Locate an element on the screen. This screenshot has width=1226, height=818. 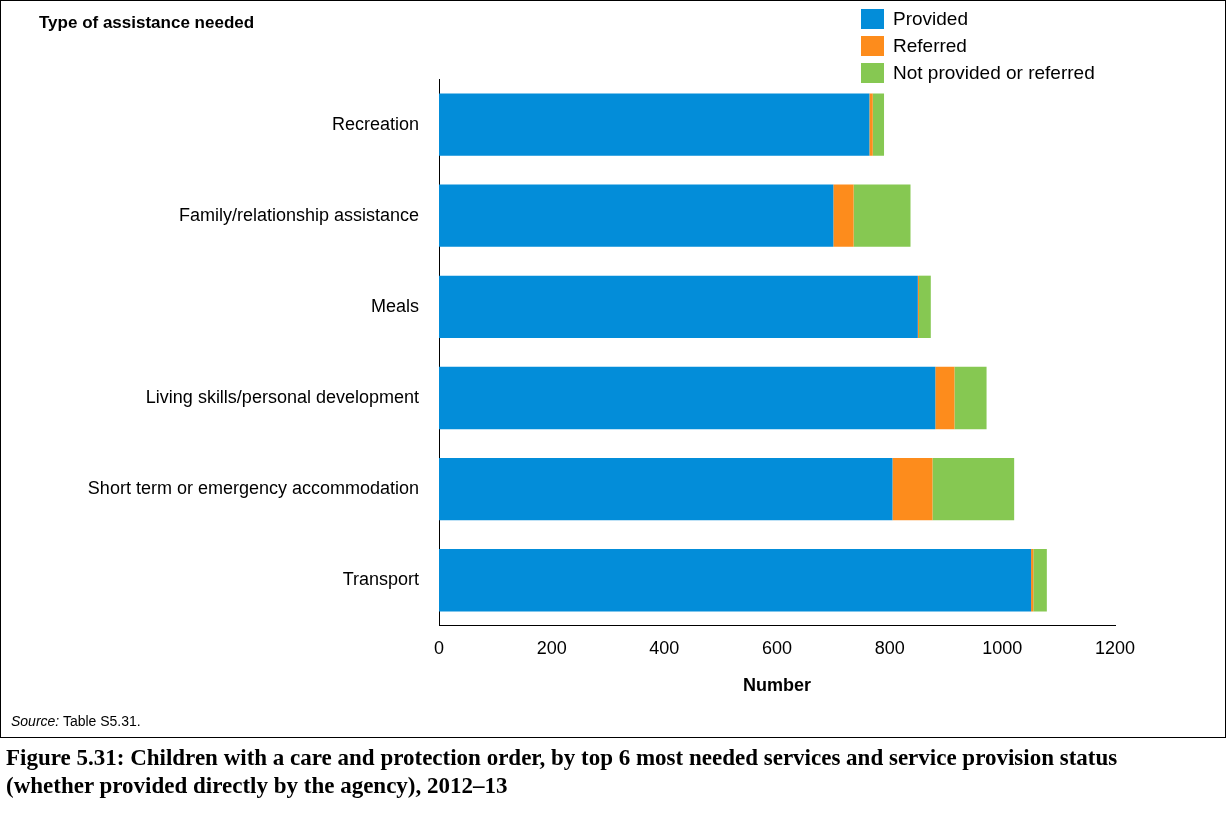
x-tick-label: 1000 is located at coordinates (1002, 647).